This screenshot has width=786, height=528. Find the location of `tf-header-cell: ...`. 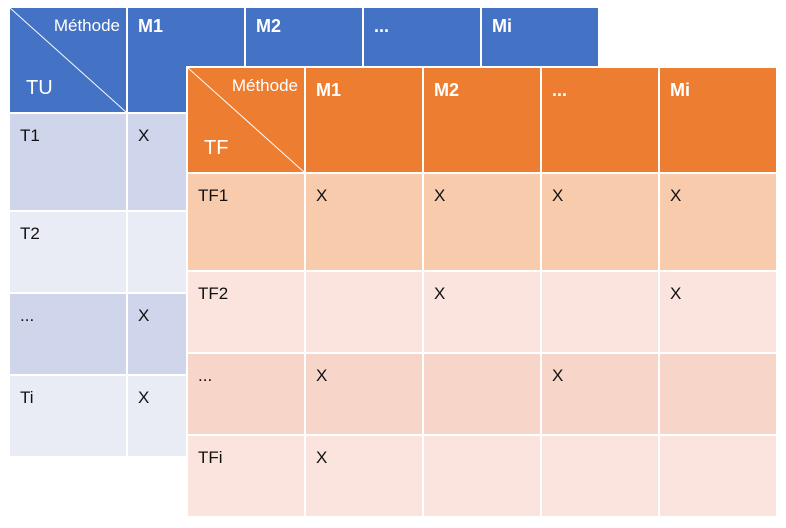

tf-header-cell: ... is located at coordinates (600, 120).